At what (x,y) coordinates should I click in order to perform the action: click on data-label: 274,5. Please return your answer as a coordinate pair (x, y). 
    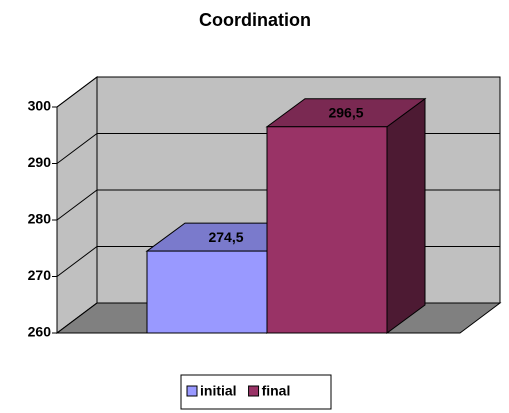
    Looking at the image, I should click on (225, 237).